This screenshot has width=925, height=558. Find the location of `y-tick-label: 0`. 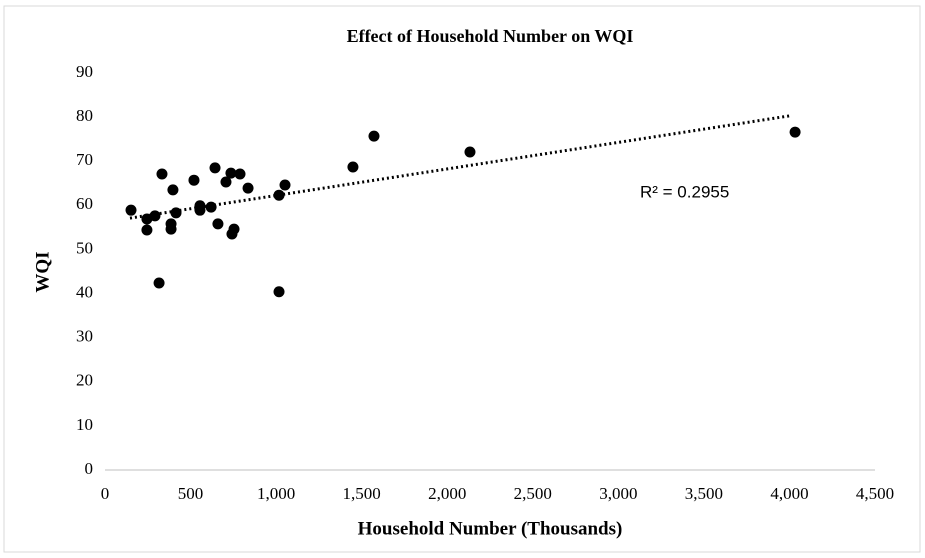

y-tick-label: 0 is located at coordinates (89, 468).